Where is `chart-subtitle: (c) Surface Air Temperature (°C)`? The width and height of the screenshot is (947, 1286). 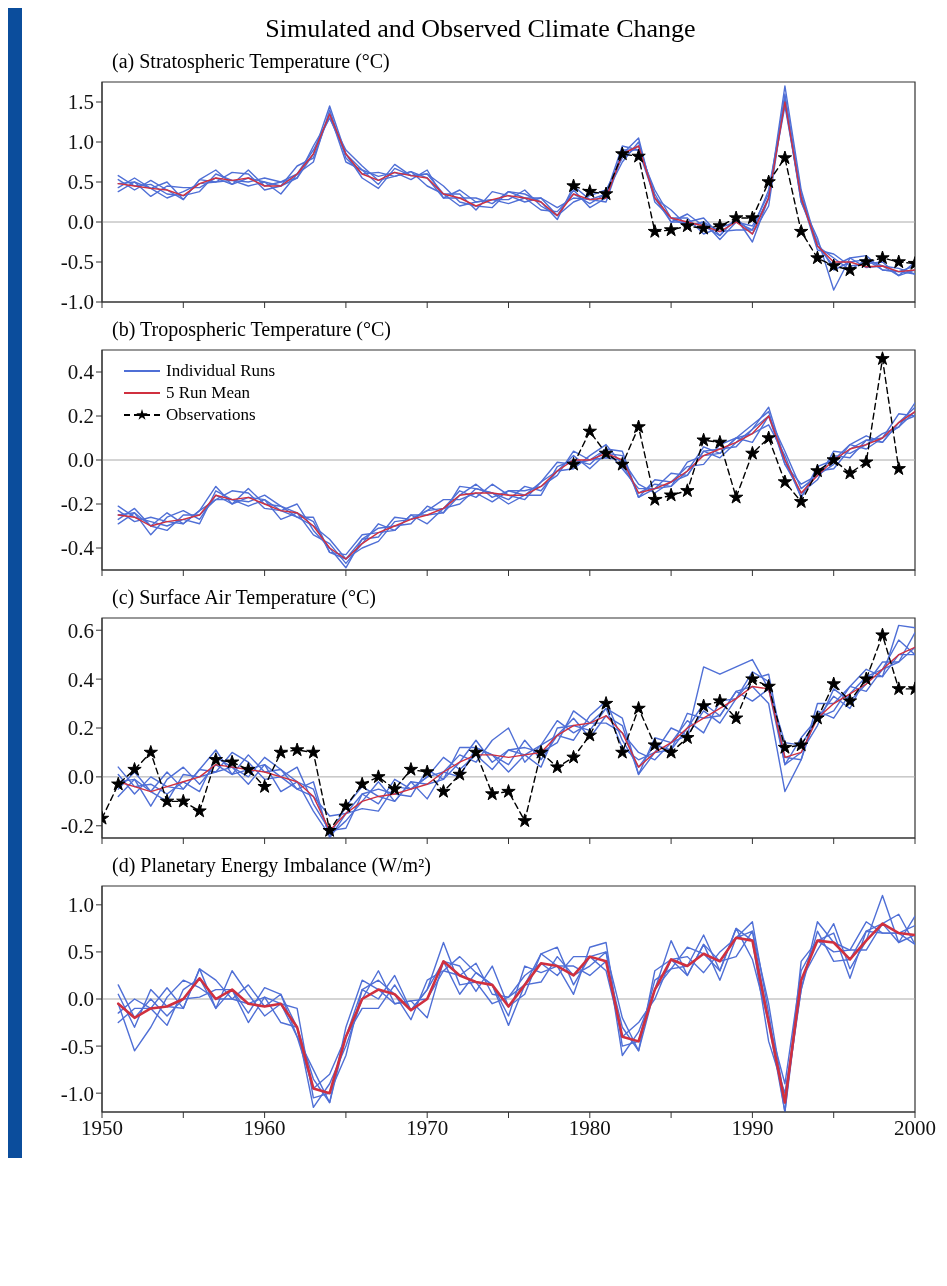 chart-subtitle: (c) Surface Air Temperature (°C) is located at coordinates (244, 598).